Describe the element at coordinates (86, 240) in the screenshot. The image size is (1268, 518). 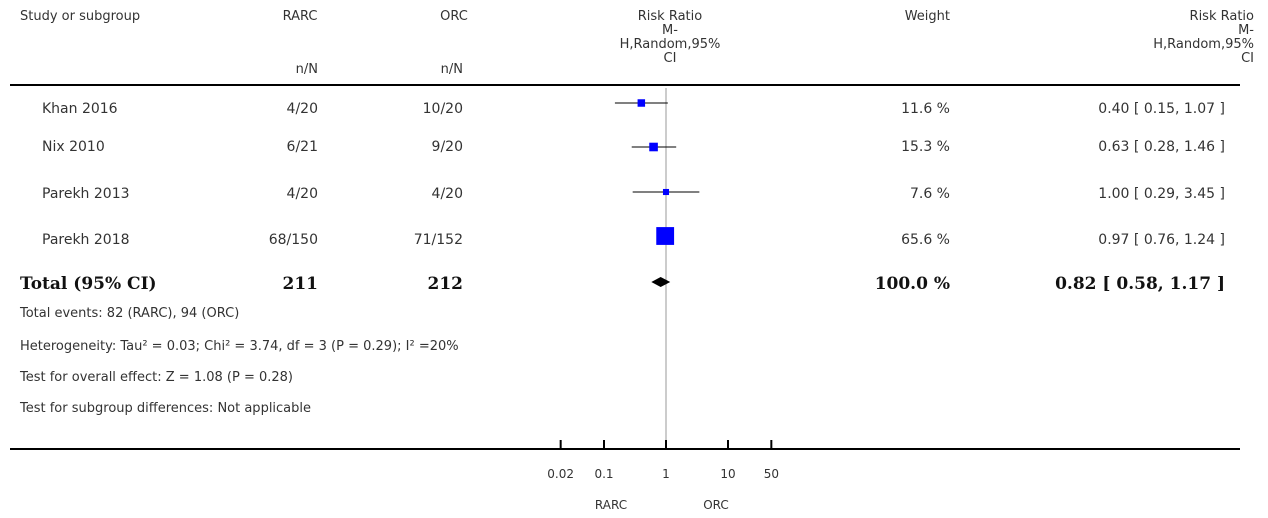
I see `study-name: Parekh 2018` at that location.